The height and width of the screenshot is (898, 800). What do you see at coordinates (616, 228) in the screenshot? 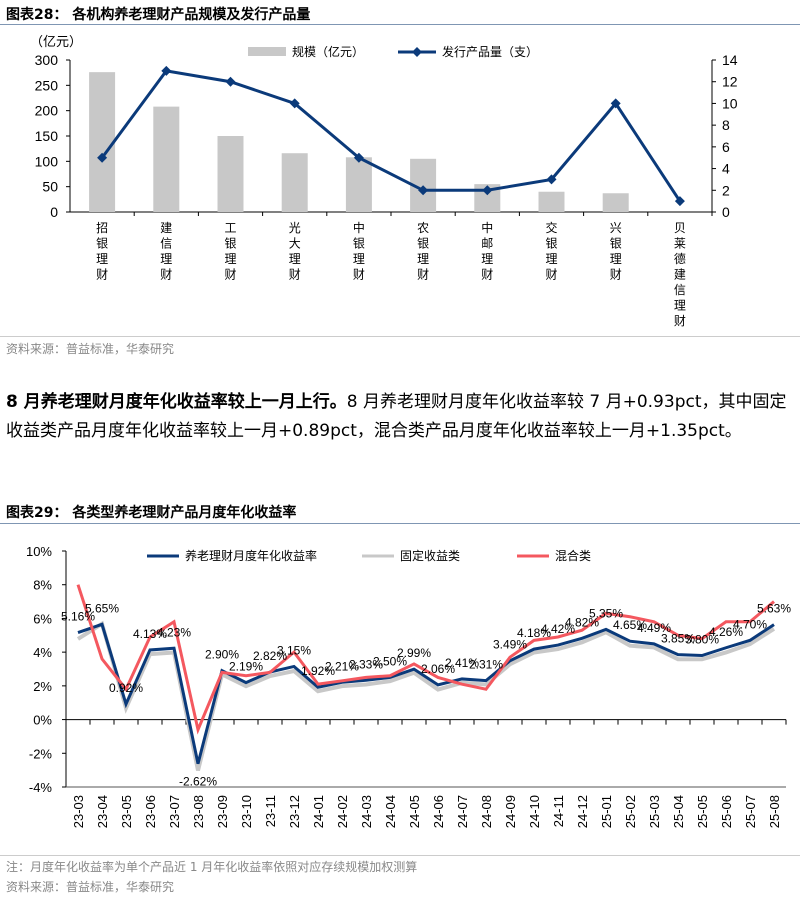
I see `category-label-char: 兴` at bounding box center [616, 228].